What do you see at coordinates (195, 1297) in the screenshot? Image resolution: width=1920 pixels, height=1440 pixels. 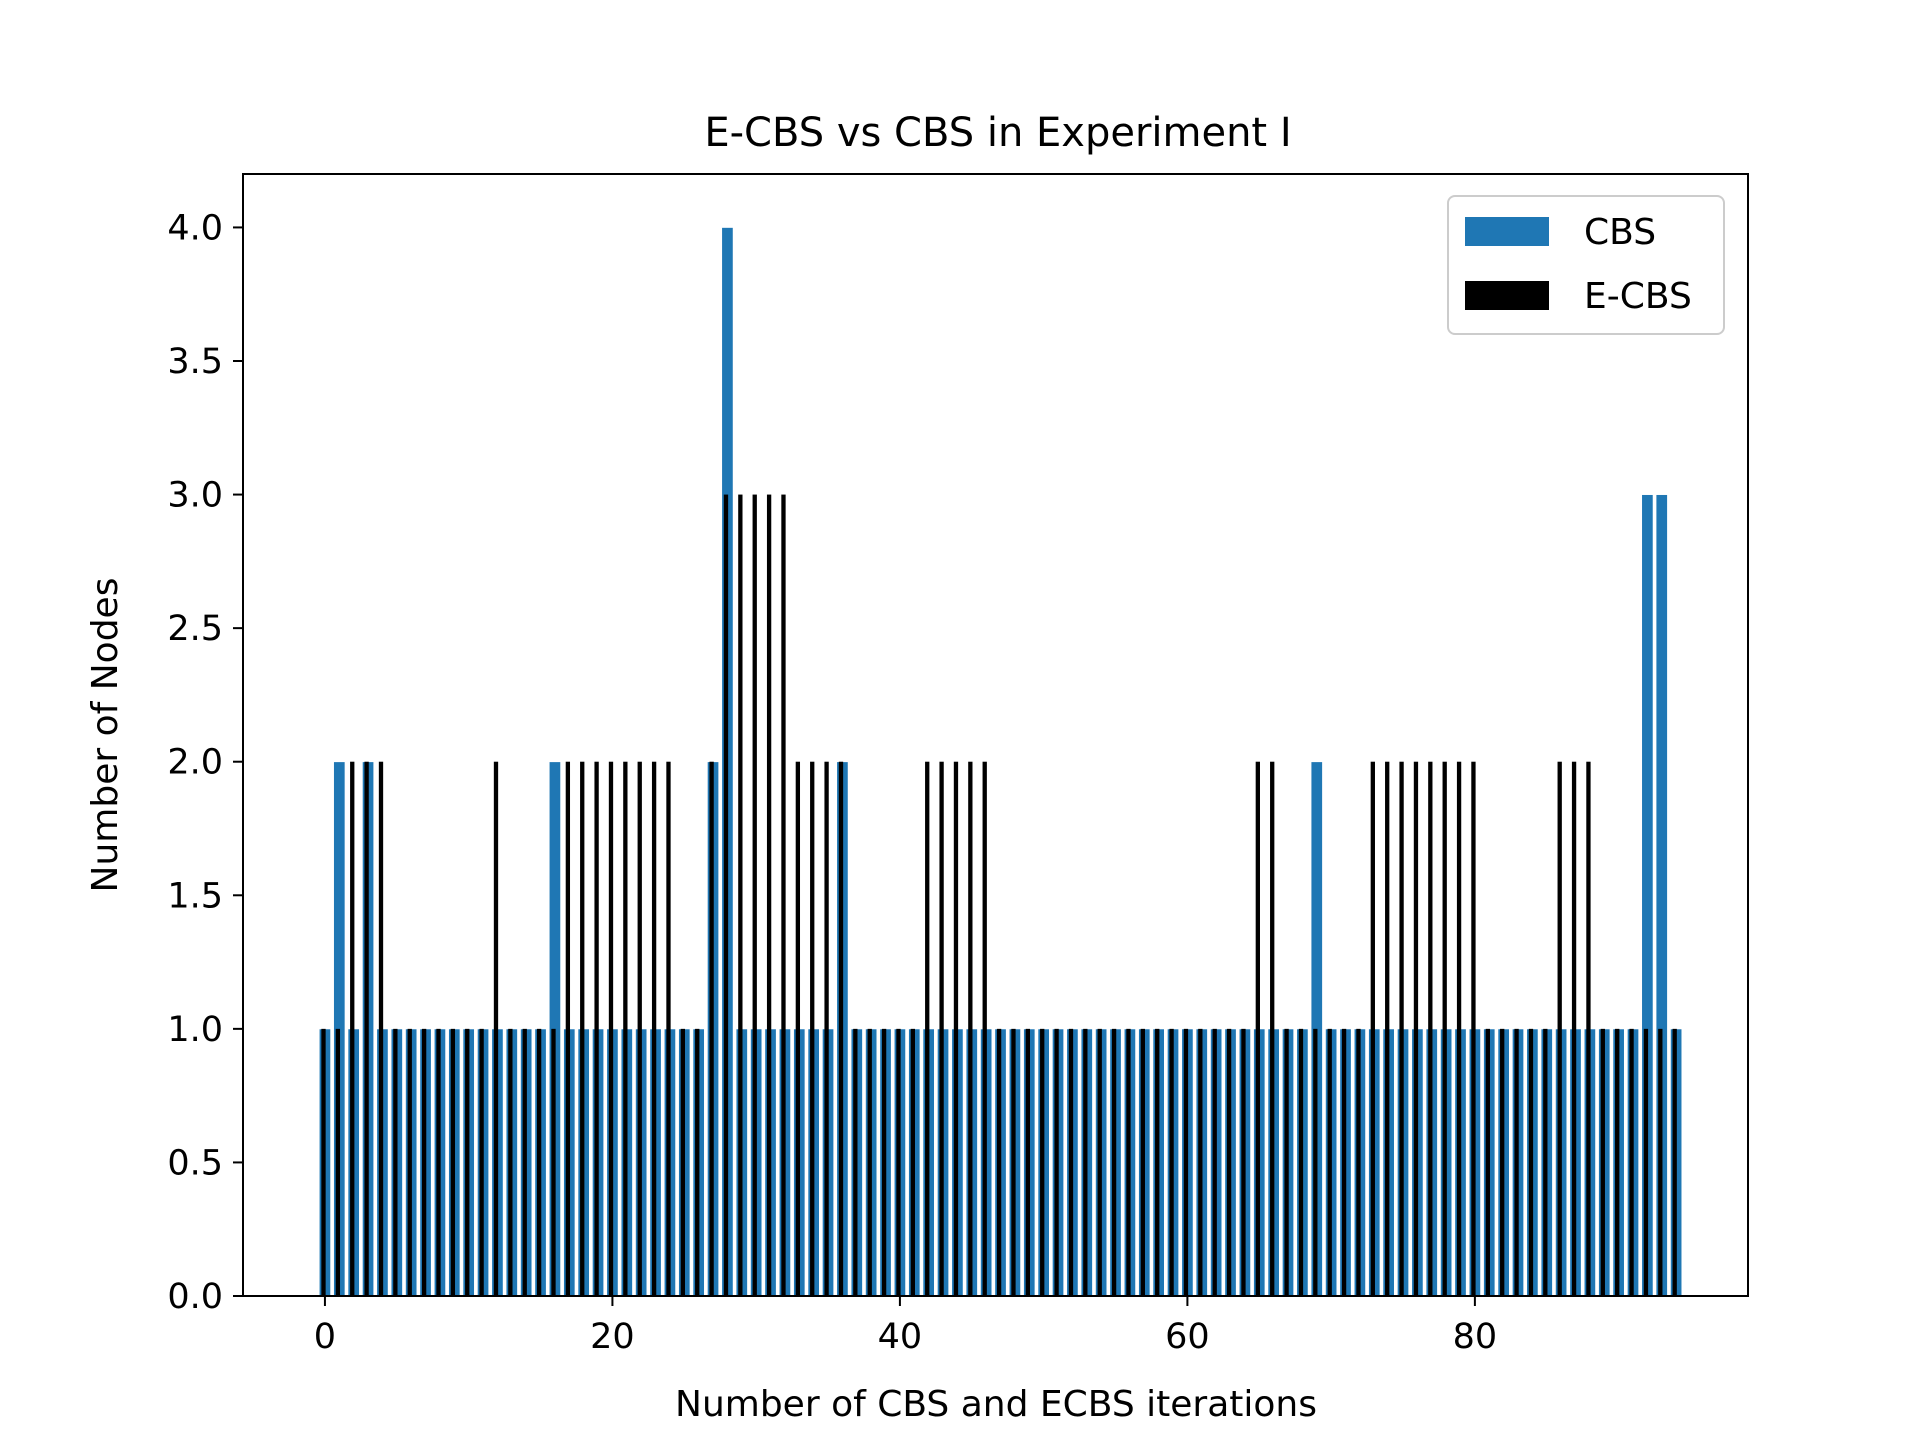 I see `y-tick-label: 0.0` at bounding box center [195, 1297].